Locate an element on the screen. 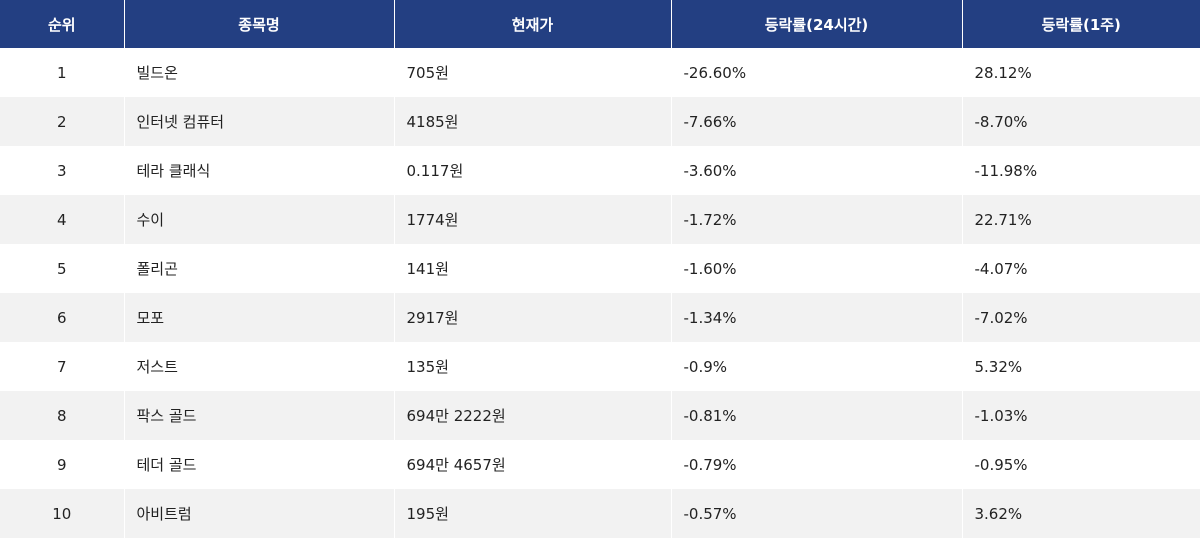  cell-price: 705원 is located at coordinates (532, 72).